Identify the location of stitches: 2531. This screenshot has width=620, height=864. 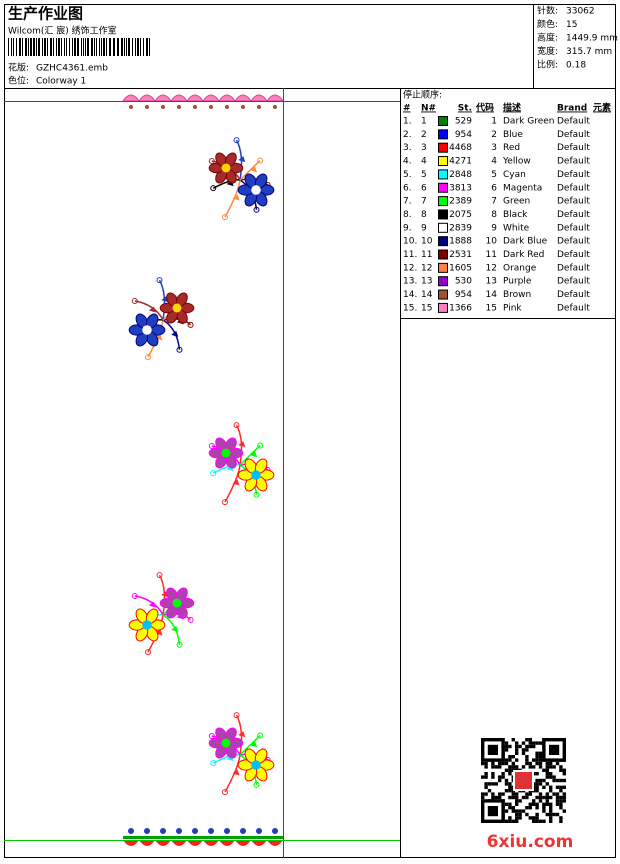
(460, 255).